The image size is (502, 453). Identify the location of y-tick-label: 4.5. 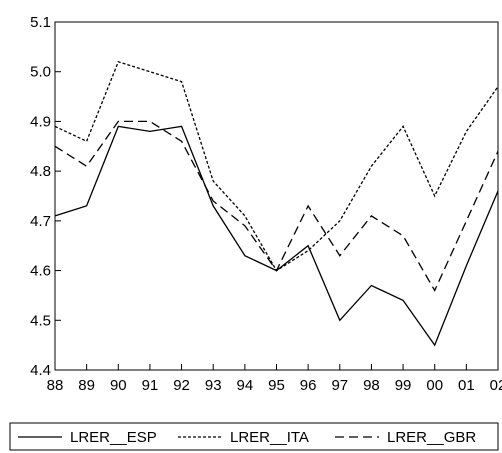
(40, 320).